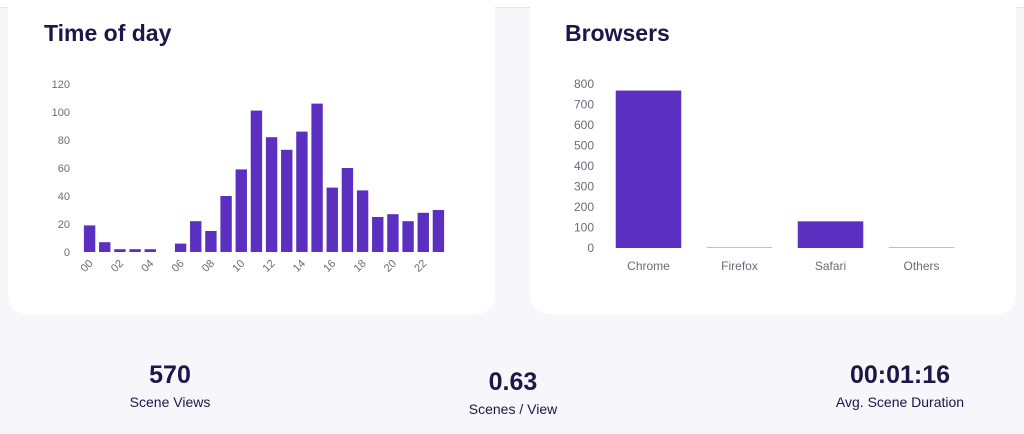 The width and height of the screenshot is (1024, 434). What do you see at coordinates (208, 266) in the screenshot?
I see `x-tick-label: 08` at bounding box center [208, 266].